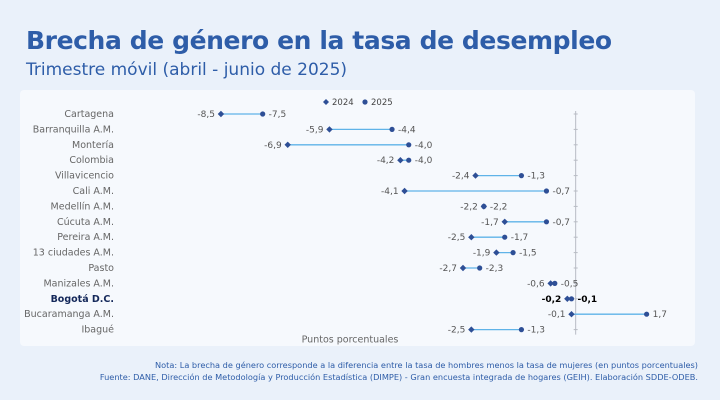 This screenshot has width=720, height=400. What do you see at coordinates (482, 254) in the screenshot?
I see `value-label-low: -1,9` at bounding box center [482, 254].